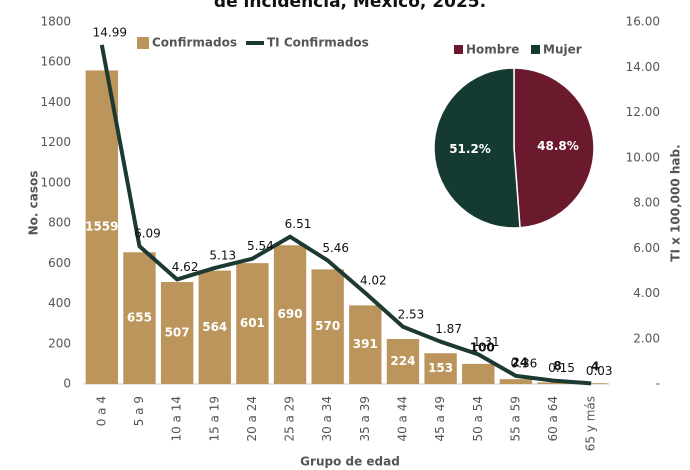  I want to click on bar-label: 564, so click(214, 327).